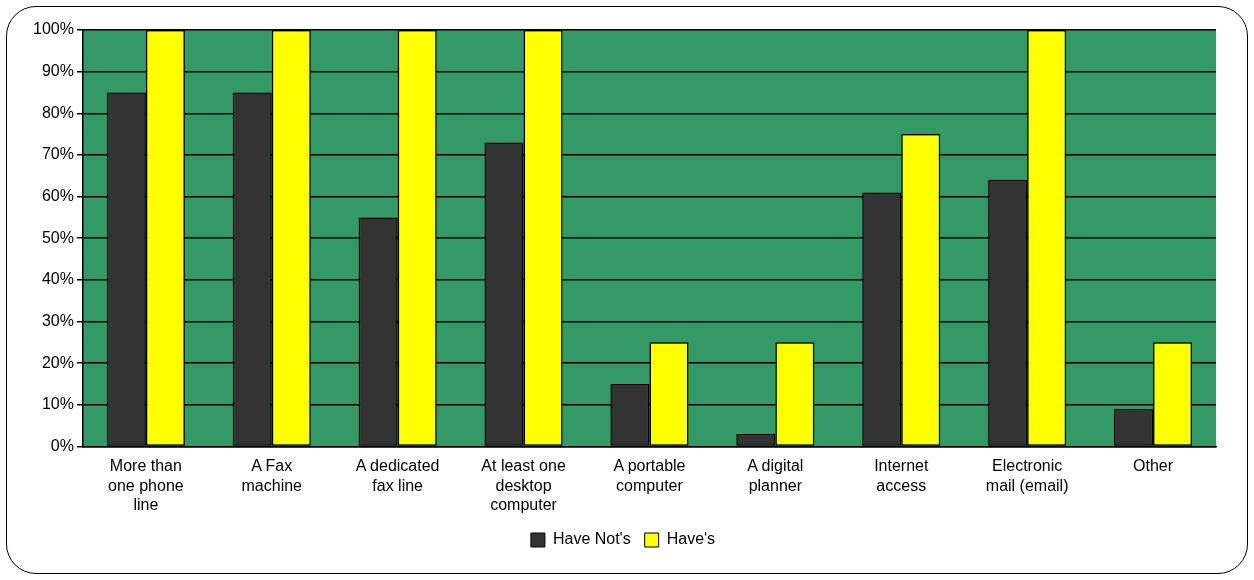  I want to click on y-tick-label: 100%, so click(53, 29).